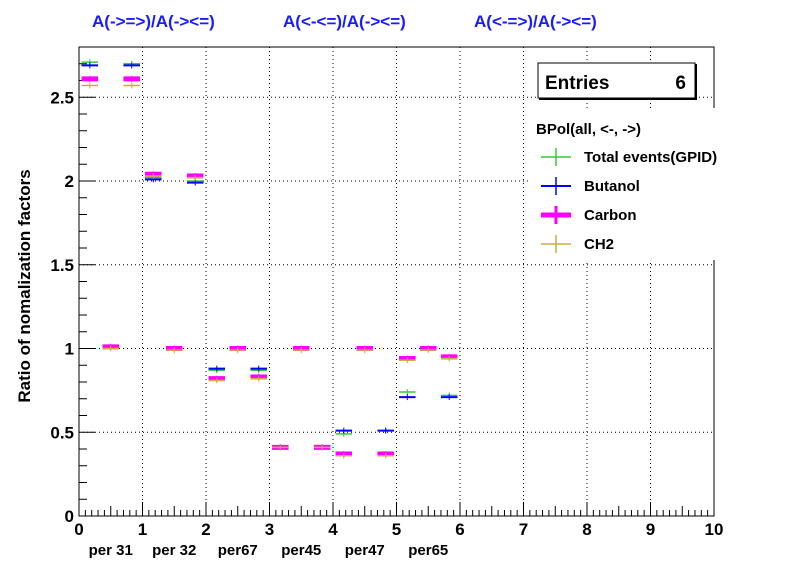 This screenshot has height=574, width=796. Describe the element at coordinates (535, 21) in the screenshot. I see `title-3: A(<-=>)/A(-><=)` at that location.